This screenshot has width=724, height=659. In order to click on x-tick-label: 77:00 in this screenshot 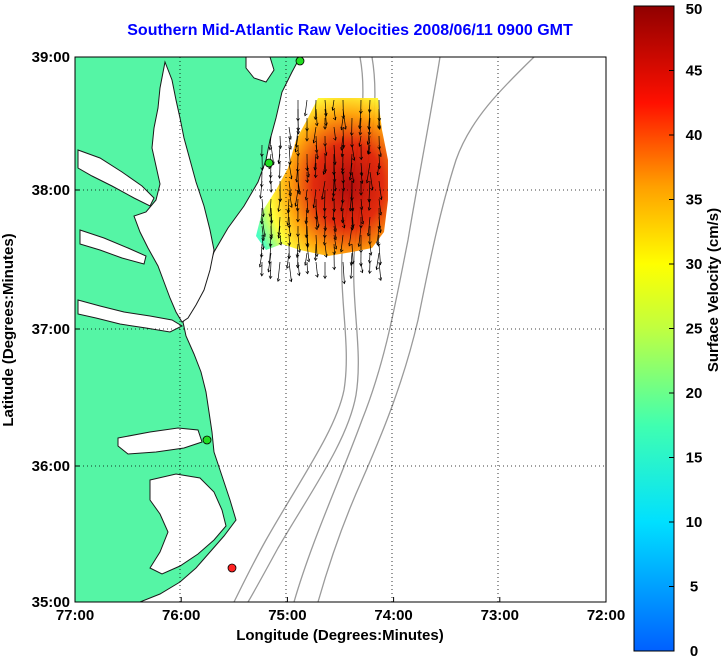, I will do `click(75, 615)`.